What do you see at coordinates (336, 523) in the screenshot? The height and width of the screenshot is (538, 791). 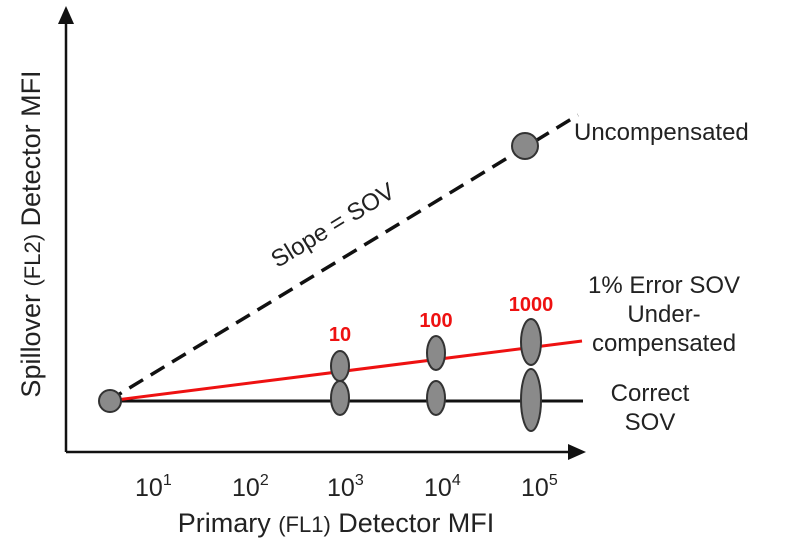 I see `x-axis-title: Primary (FL1) Detector MFI` at bounding box center [336, 523].